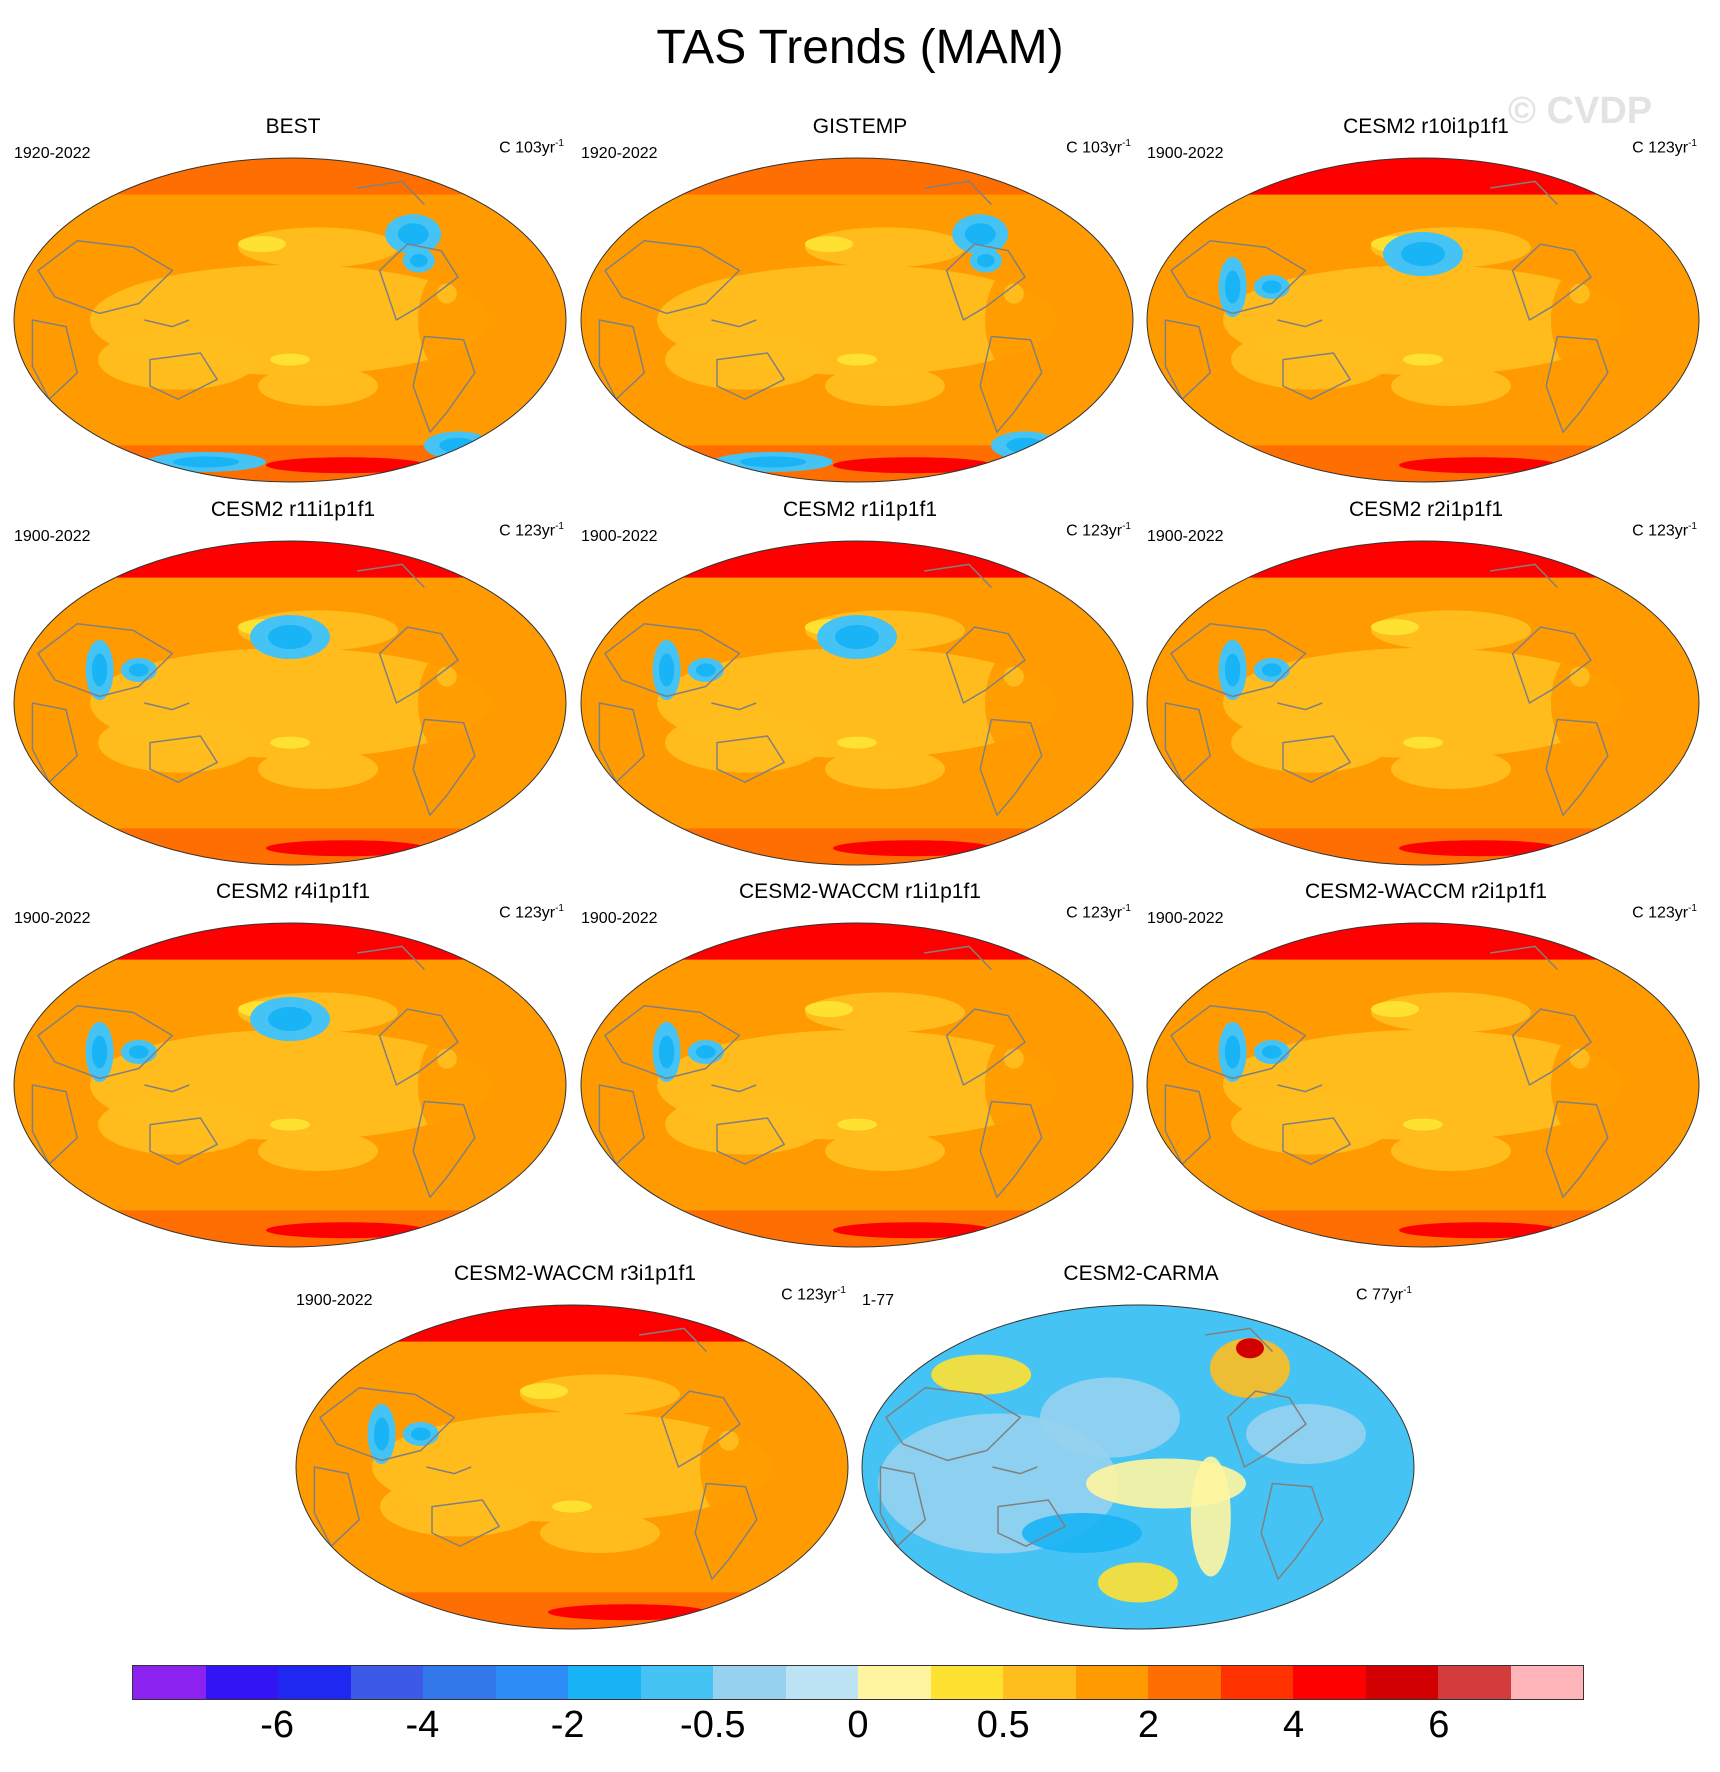 The width and height of the screenshot is (1720, 1772). I want to click on map-panel: CESM2-WACCM r2i1p1f1 1900-2022 C 123yr-1, so click(1426, 1065).